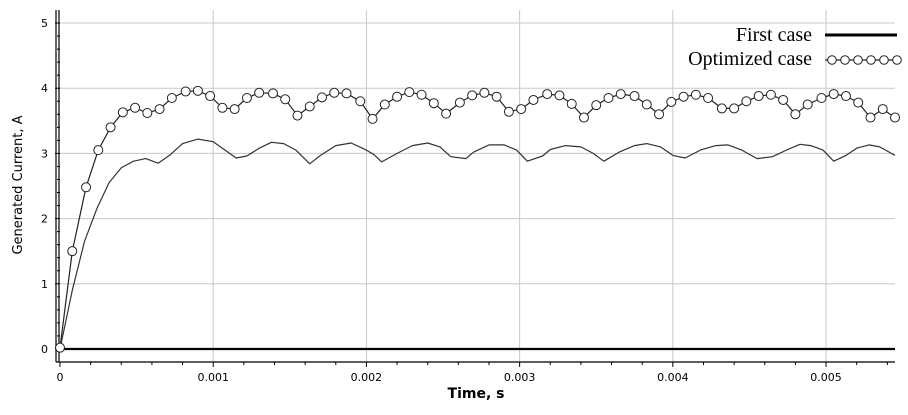 Image resolution: width=908 pixels, height=415 pixels. What do you see at coordinates (60, 377) in the screenshot?
I see `x-tick-label: 0` at bounding box center [60, 377].